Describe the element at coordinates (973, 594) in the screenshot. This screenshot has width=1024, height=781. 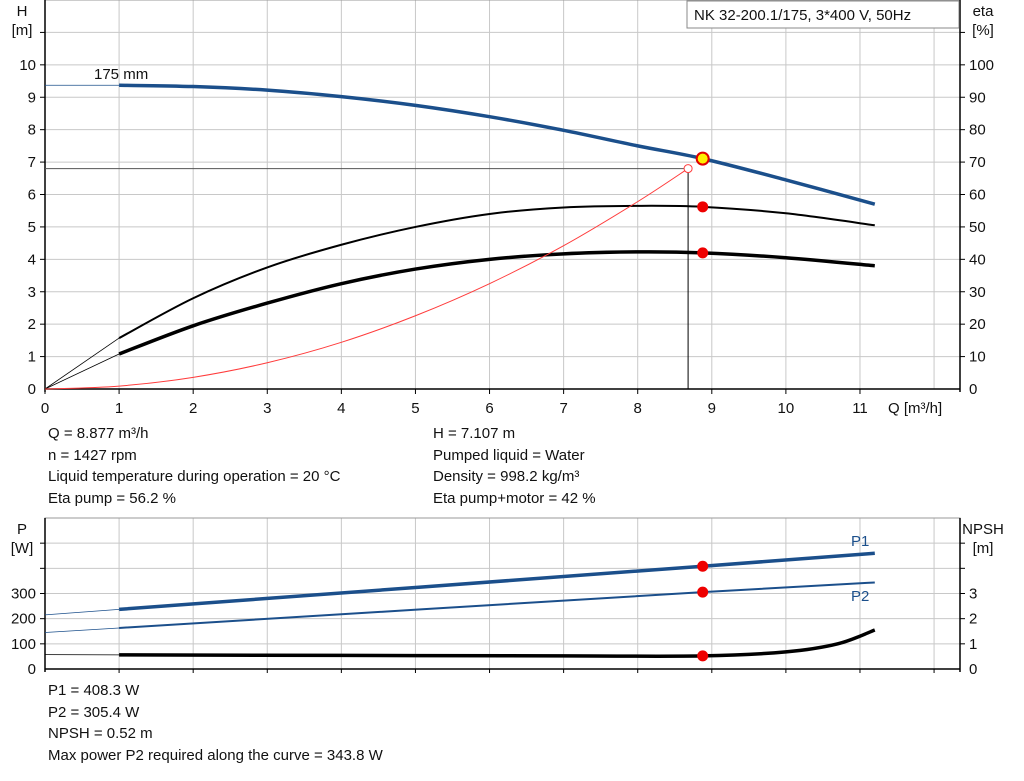
I see `y-tick-label-right: 3` at that location.